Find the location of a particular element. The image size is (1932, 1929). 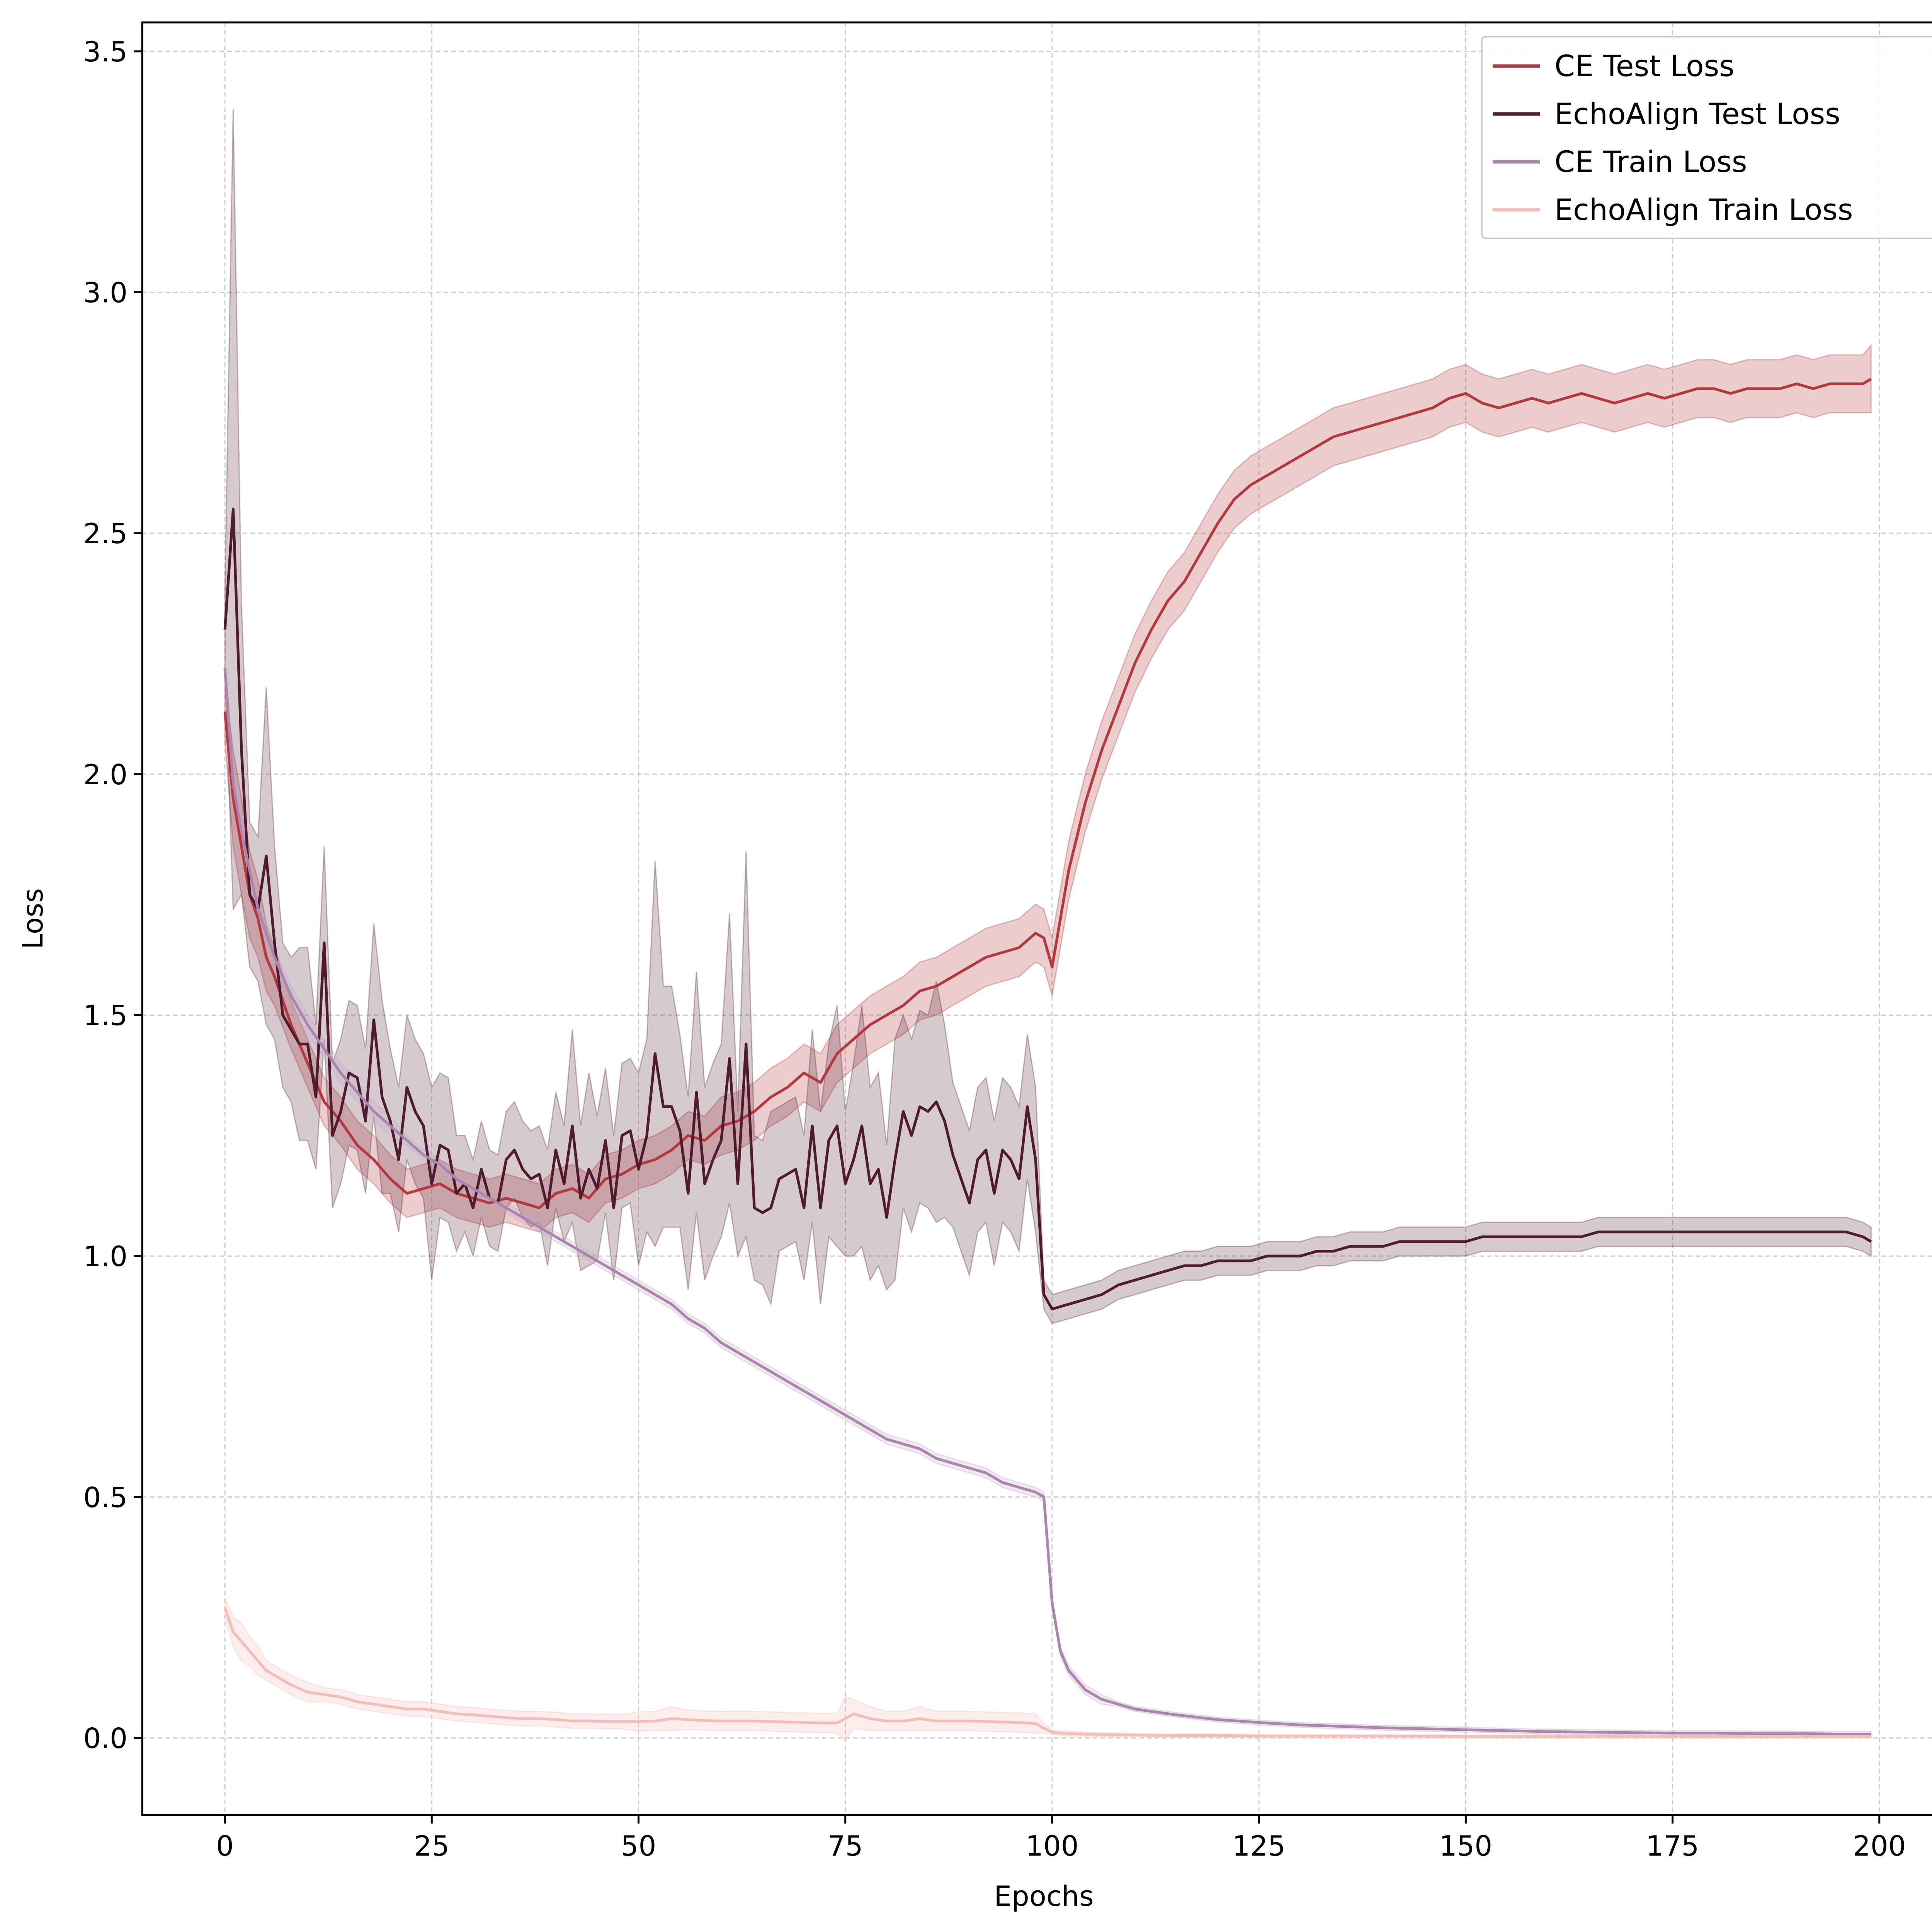

y-tick-label: 1.5 is located at coordinates (105, 1015).